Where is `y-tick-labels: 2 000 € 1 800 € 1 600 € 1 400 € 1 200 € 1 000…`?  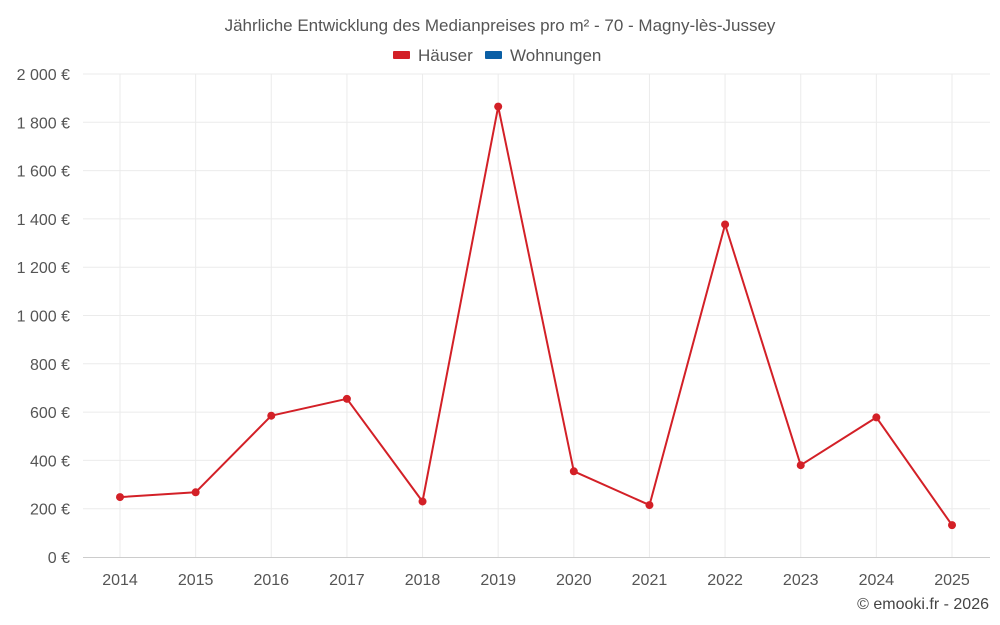 y-tick-labels: 2 000 € 1 800 € 1 600 € 1 400 € 1 200 € 1 000… is located at coordinates (43, 317).